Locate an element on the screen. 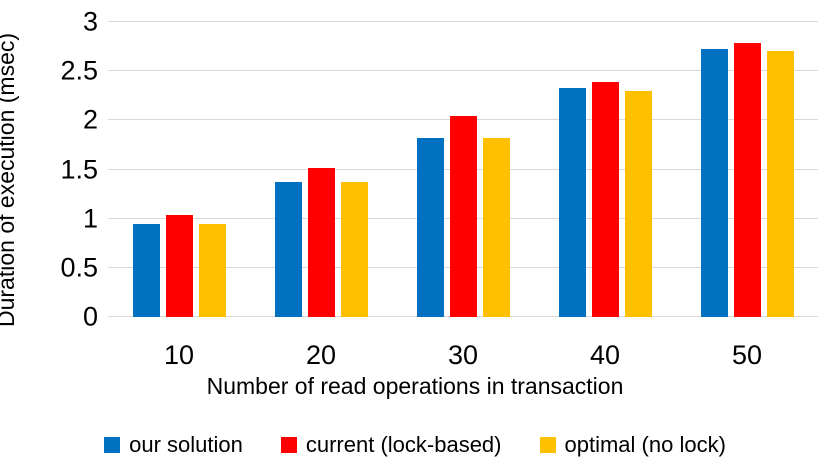 Image resolution: width=830 pixels, height=468 pixels. y-tick-label: 1 is located at coordinates (90, 218).